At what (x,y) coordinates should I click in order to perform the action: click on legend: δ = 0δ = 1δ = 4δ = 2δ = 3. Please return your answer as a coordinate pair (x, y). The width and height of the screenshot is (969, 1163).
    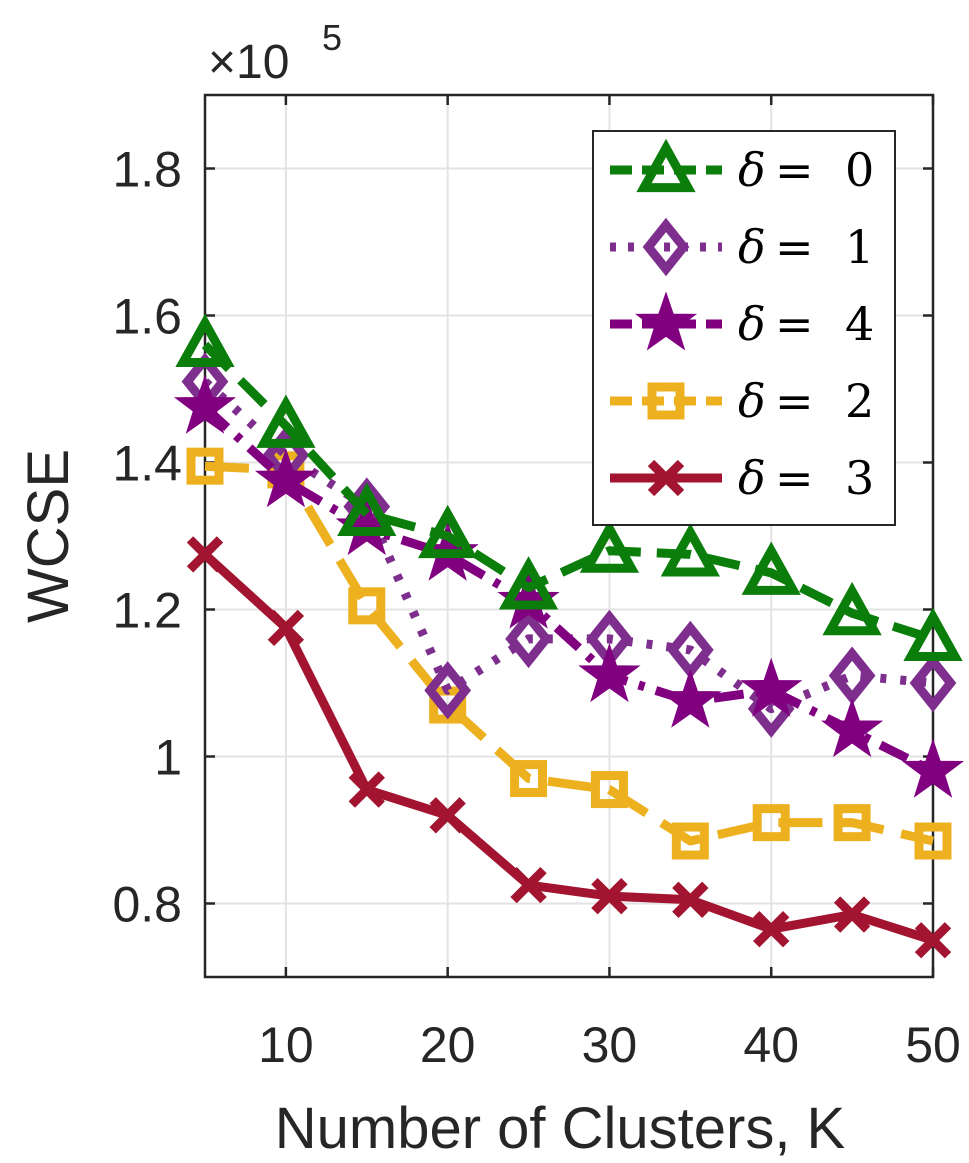
    Looking at the image, I should click on (744, 328).